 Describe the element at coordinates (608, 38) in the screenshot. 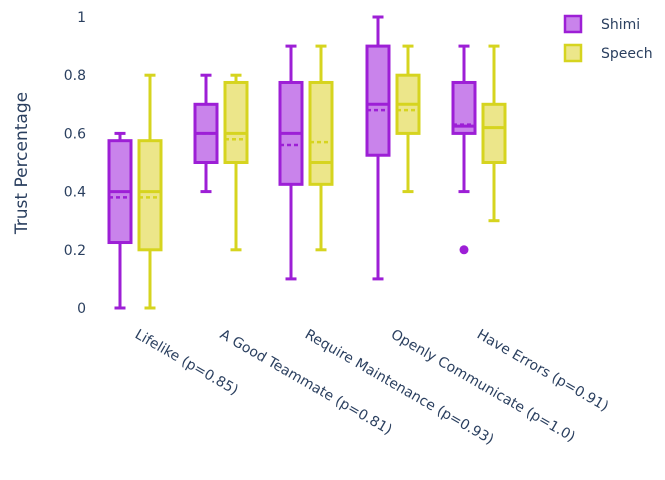

I see `legend: Shimi Speech` at that location.